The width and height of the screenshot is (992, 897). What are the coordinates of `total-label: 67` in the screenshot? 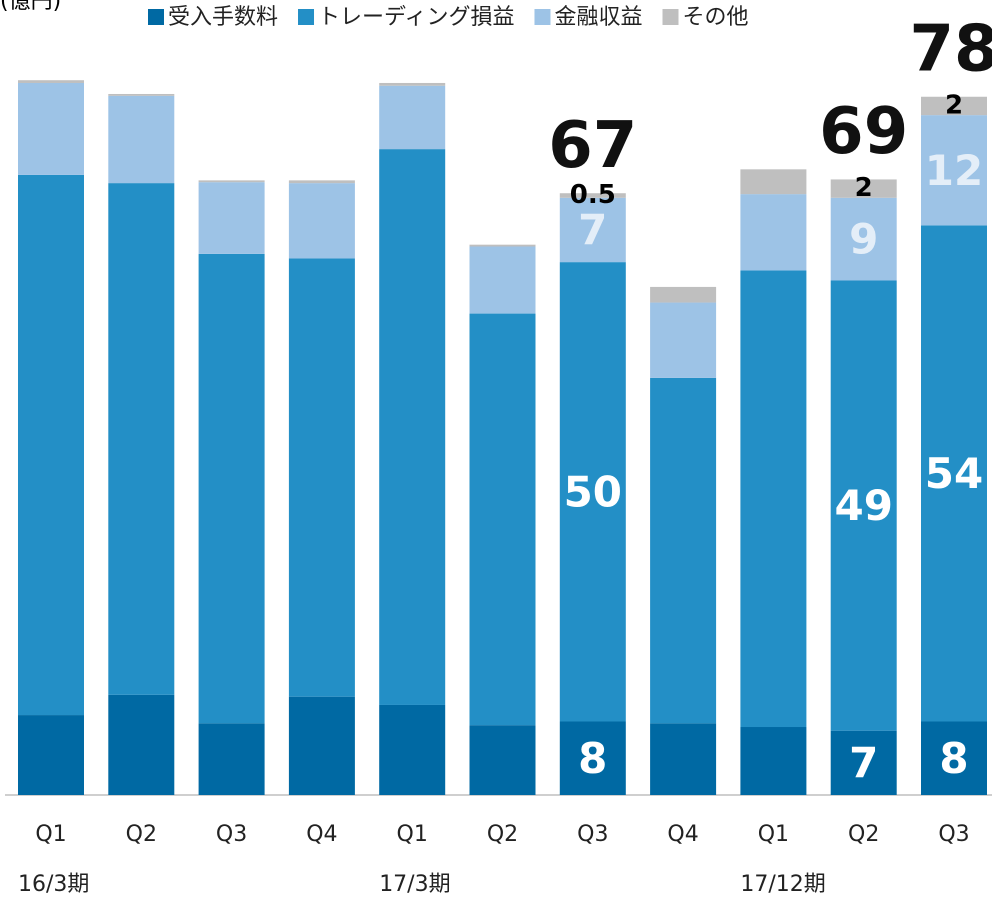 It's located at (592, 146).